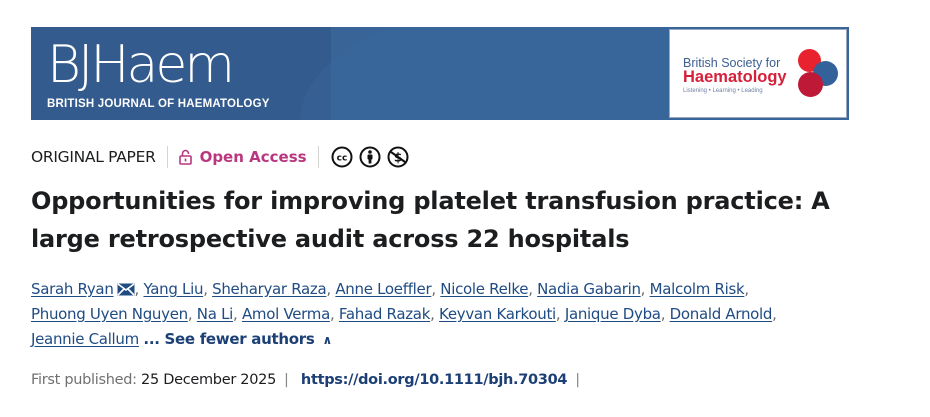 The image size is (930, 417). Describe the element at coordinates (810, 84) in the screenshot. I see `society-circle-crimson-icon` at that location.